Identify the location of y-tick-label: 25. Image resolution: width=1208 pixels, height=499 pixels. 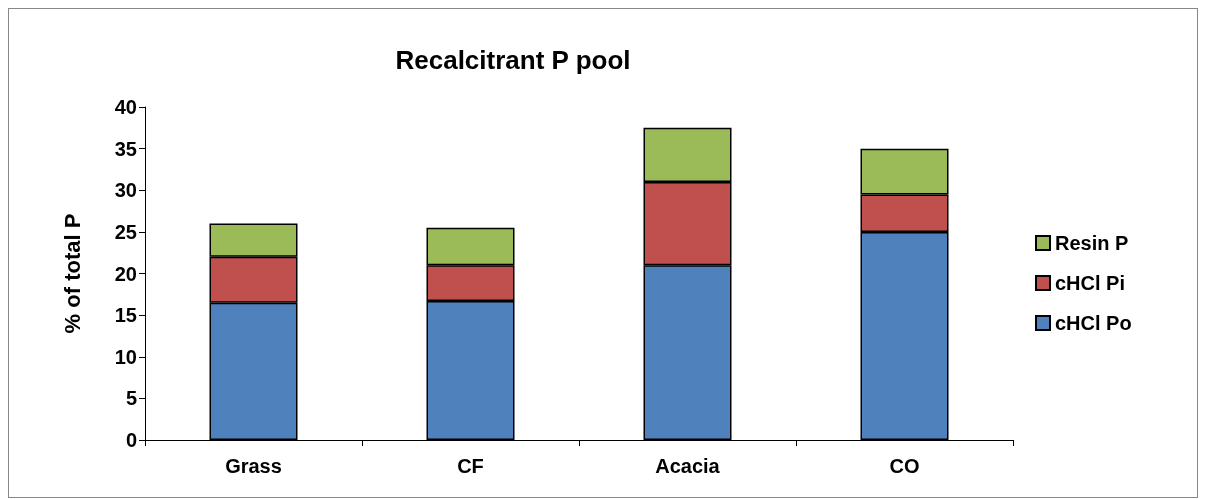
(125, 231).